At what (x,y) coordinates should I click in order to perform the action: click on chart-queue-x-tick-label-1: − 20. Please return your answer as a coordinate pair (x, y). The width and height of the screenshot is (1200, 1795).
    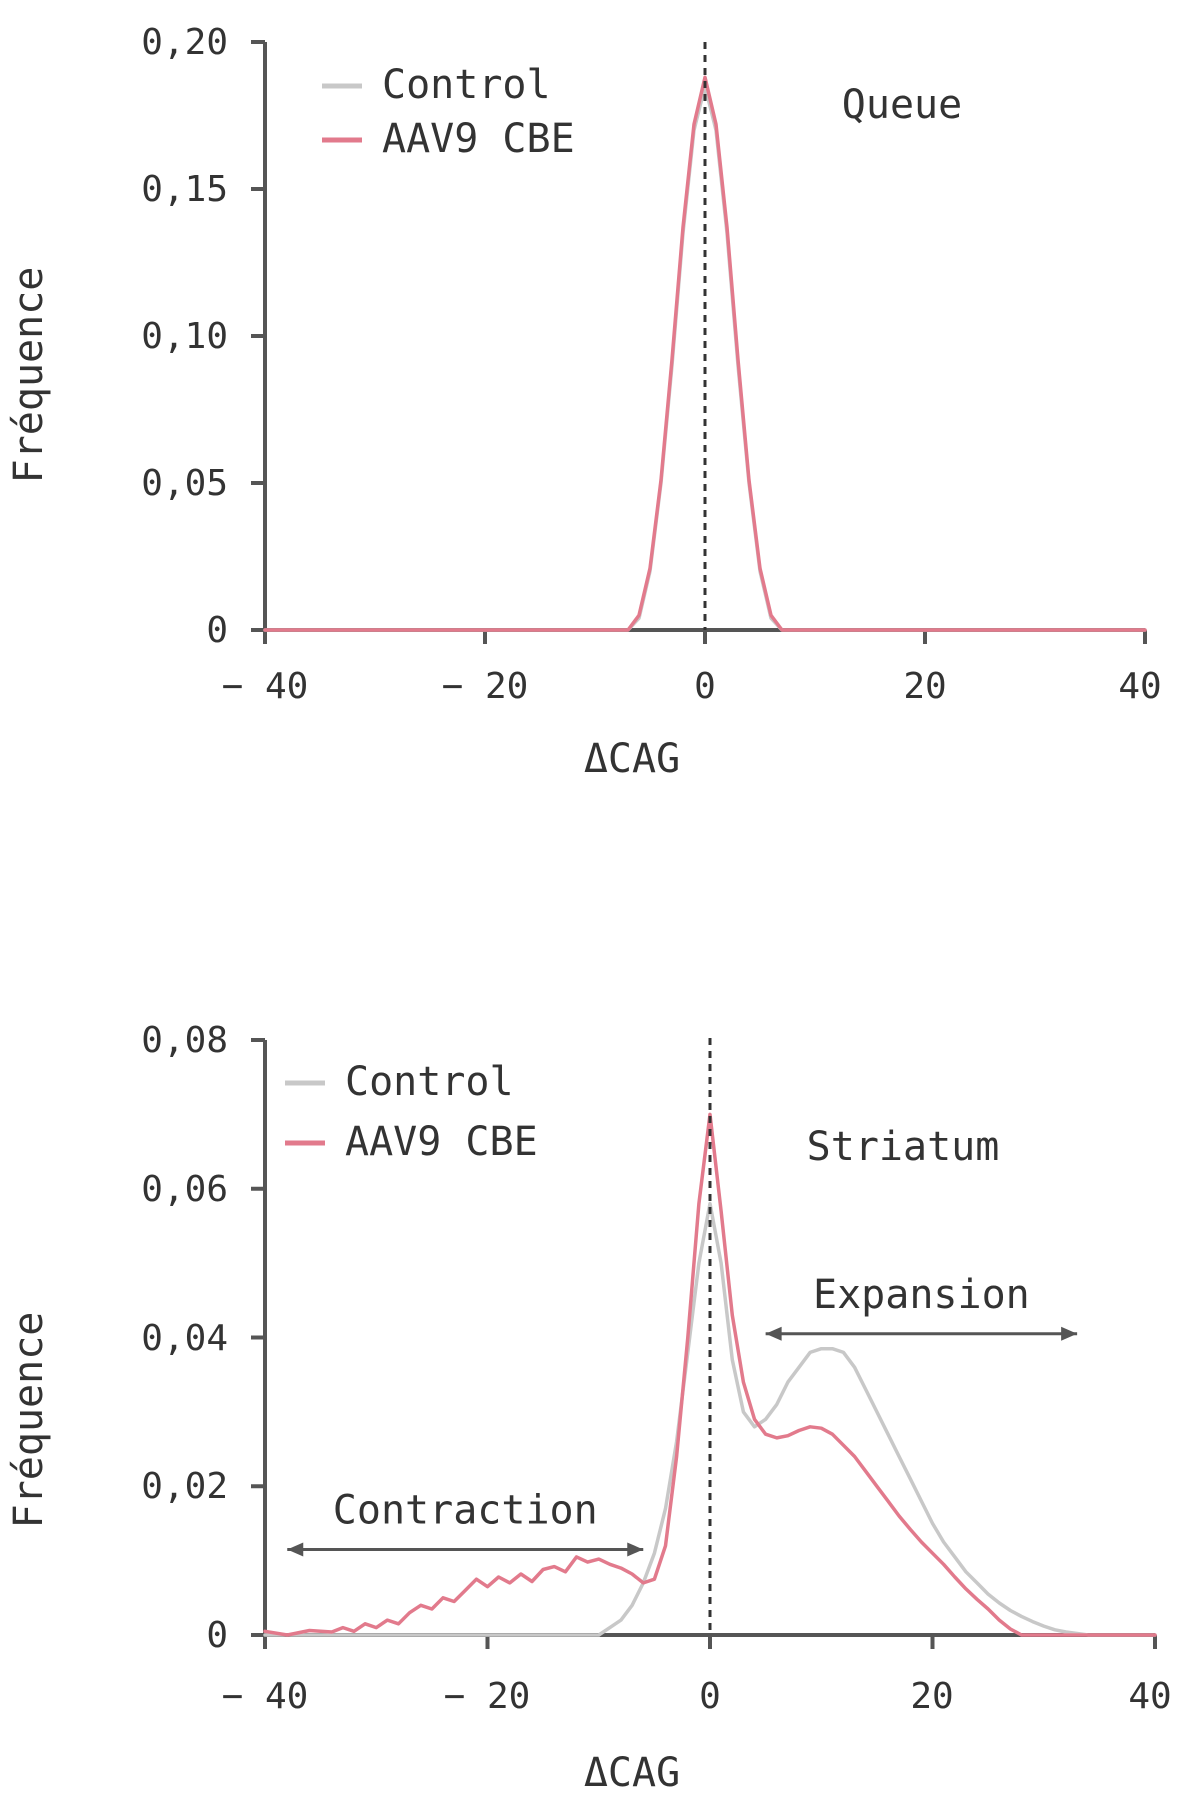
    Looking at the image, I should click on (485, 686).